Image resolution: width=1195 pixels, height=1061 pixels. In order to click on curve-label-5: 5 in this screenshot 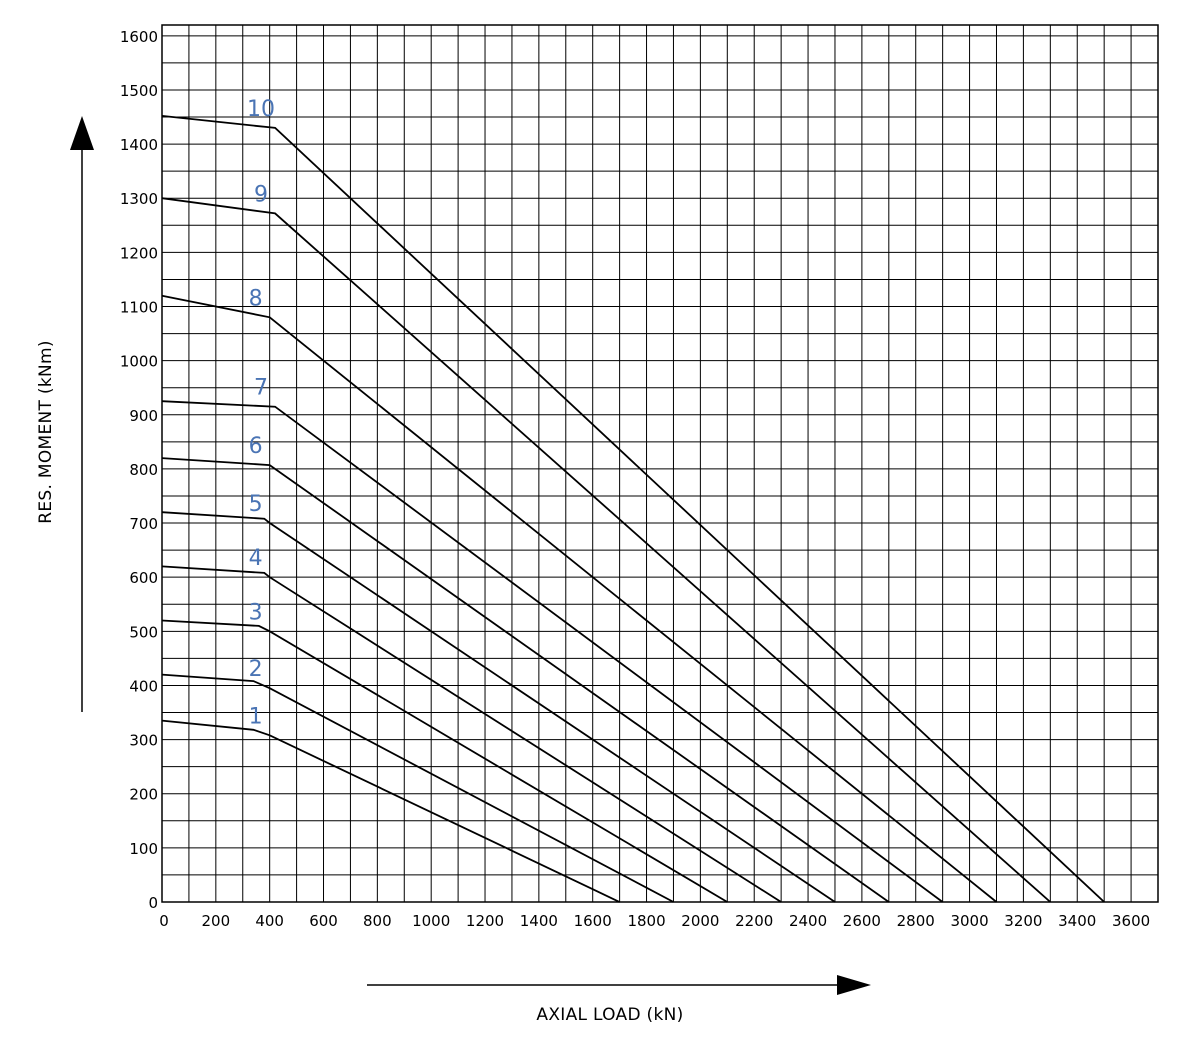, I will do `click(256, 504)`.